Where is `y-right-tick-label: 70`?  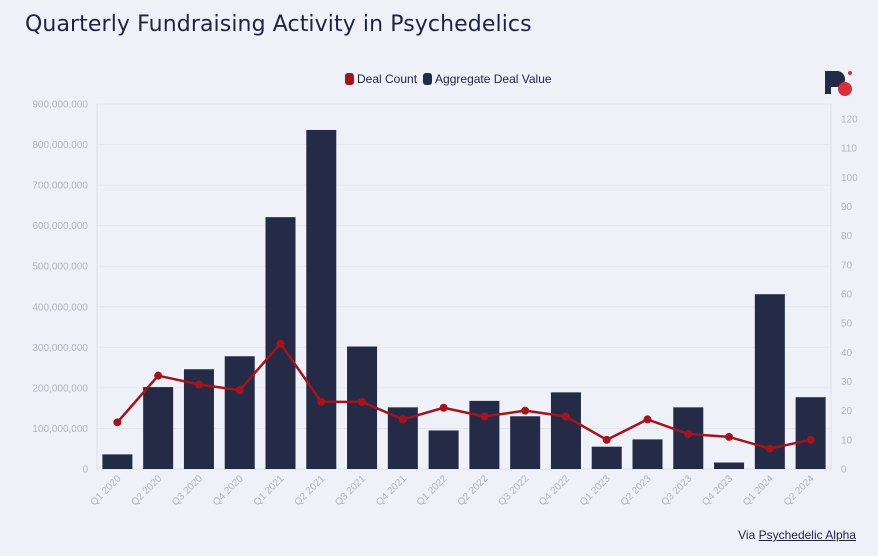 y-right-tick-label: 70 is located at coordinates (847, 265).